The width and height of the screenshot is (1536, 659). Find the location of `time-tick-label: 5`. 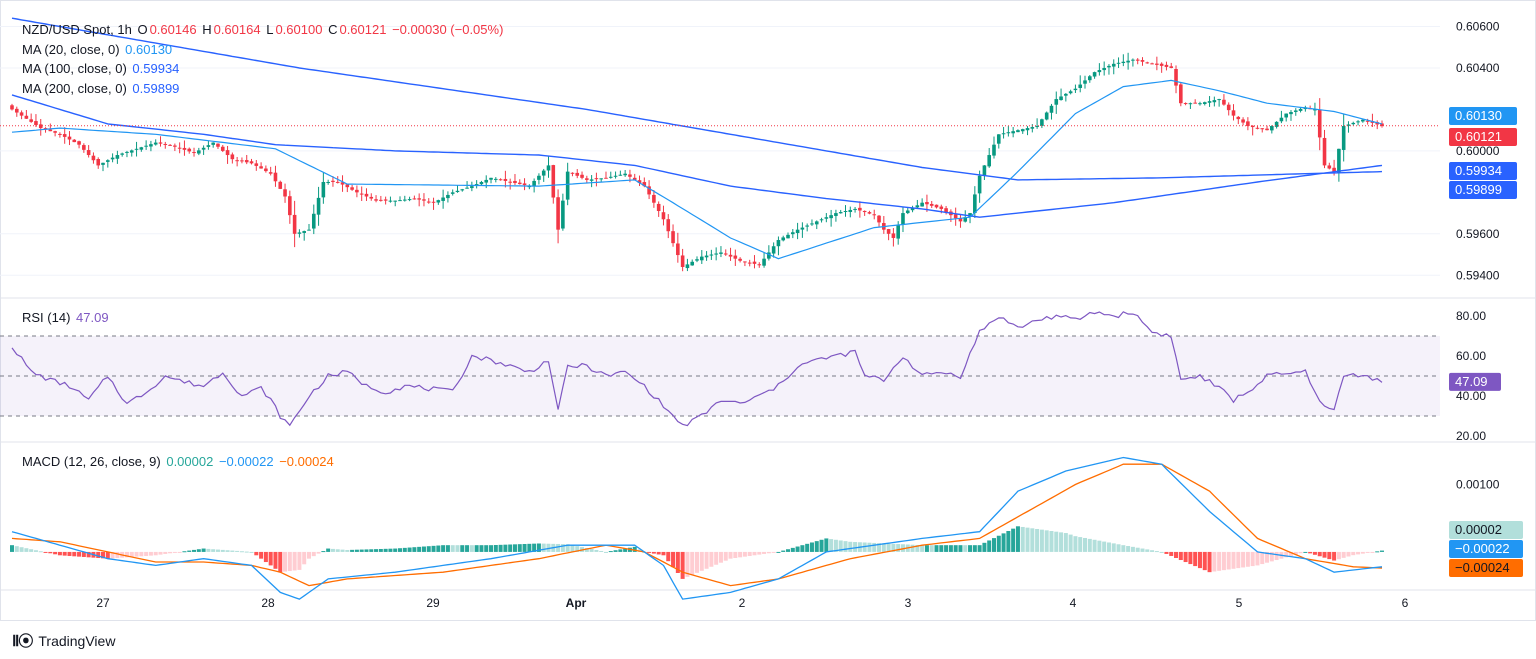

time-tick-label: 5 is located at coordinates (1239, 603).